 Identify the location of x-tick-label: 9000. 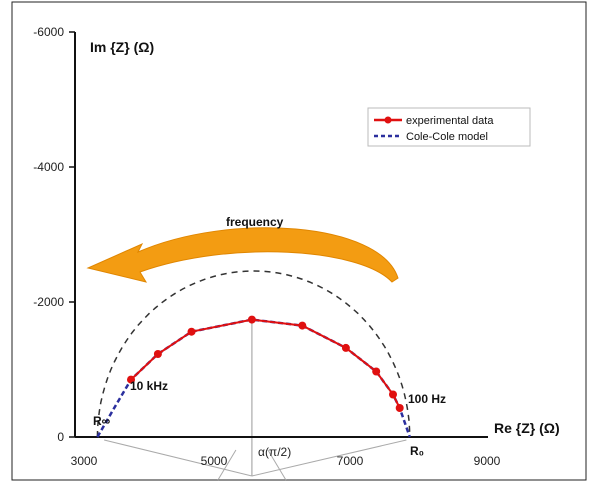
(487, 461).